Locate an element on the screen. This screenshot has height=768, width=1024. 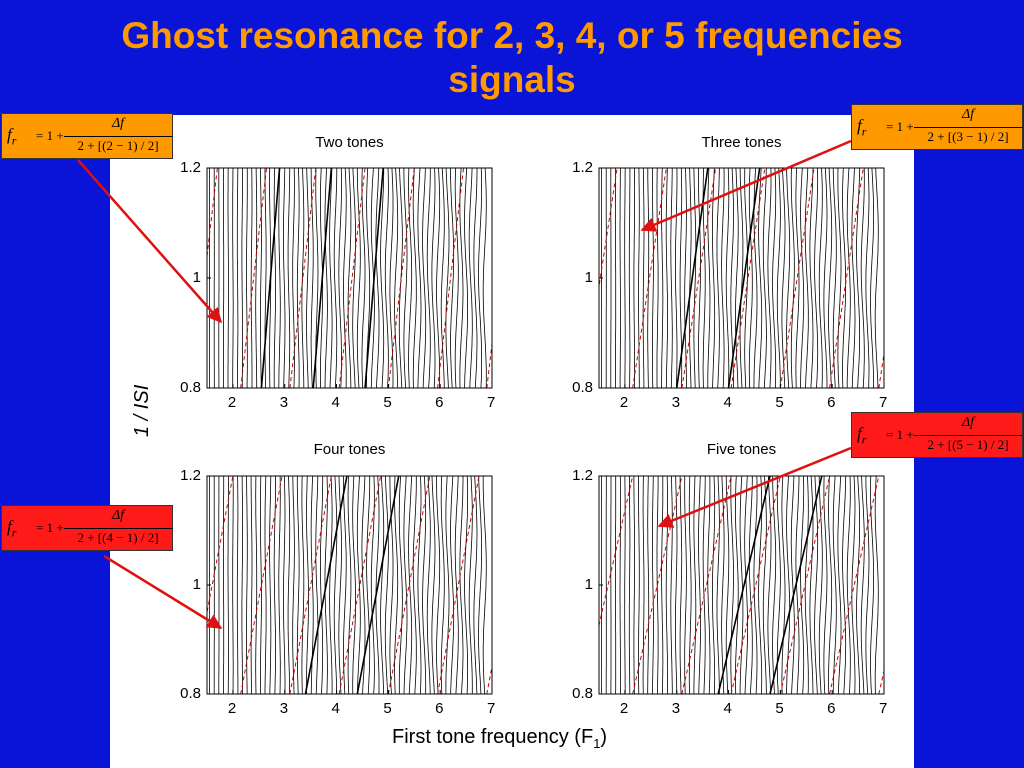
callout-arrow-five-tones is located at coordinates (754, 487).